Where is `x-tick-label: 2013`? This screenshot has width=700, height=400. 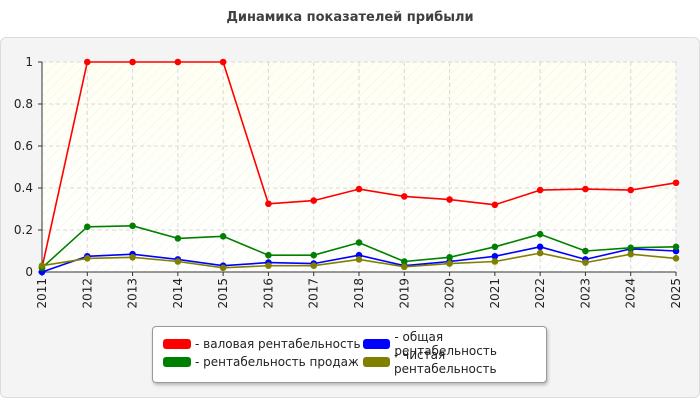 x-tick-label: 2013 is located at coordinates (133, 293).